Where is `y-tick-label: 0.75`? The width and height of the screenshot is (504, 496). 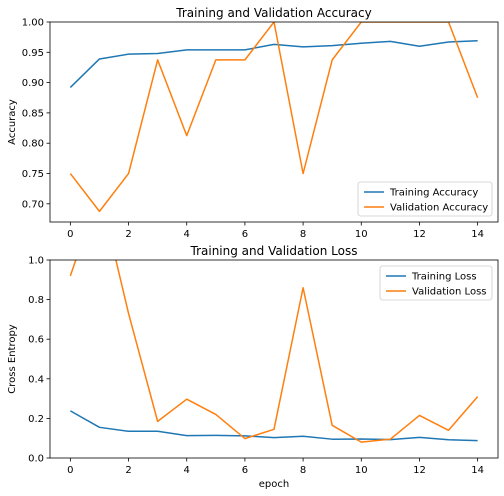 y-tick-label: 0.75 is located at coordinates (33, 174).